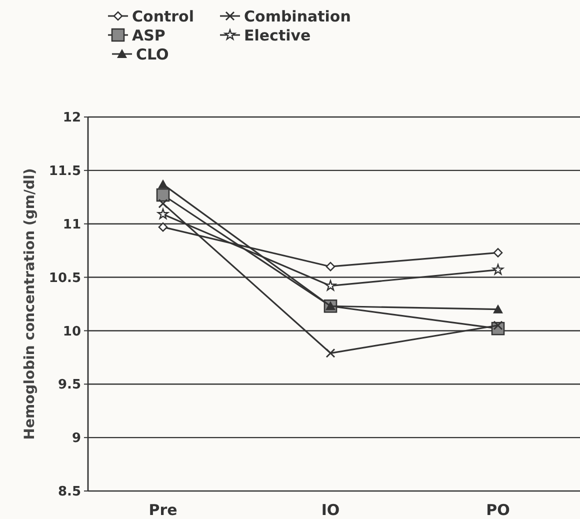 The width and height of the screenshot is (580, 519). Describe the element at coordinates (277, 35) in the screenshot. I see `legend-label: Elective` at that location.